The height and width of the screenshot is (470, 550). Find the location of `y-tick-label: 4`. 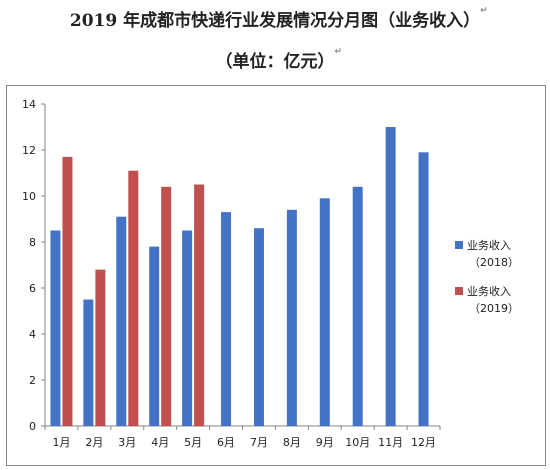

y-tick-label: 4 is located at coordinates (32, 334).